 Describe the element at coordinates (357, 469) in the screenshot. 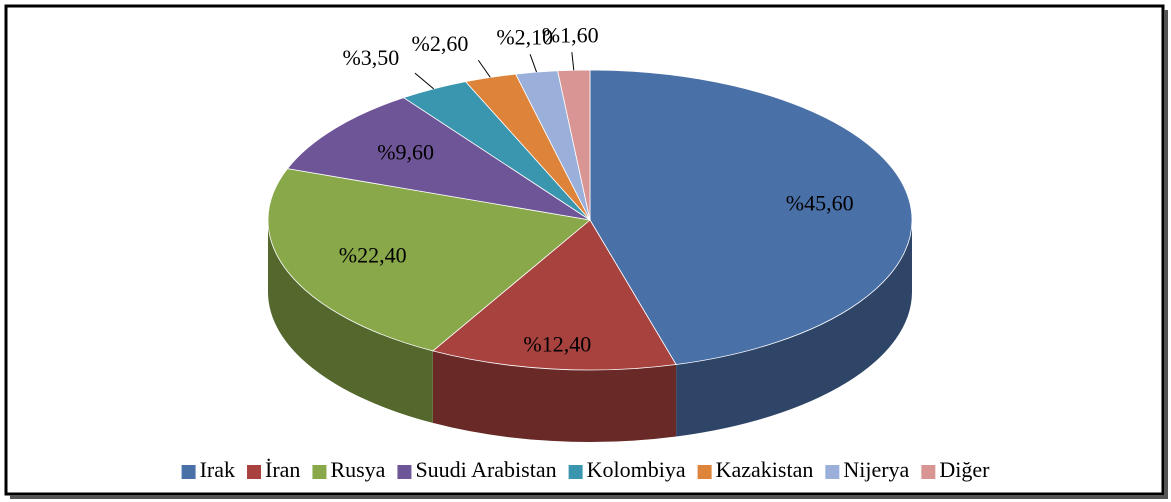

I see `legend-label: Rusya` at that location.